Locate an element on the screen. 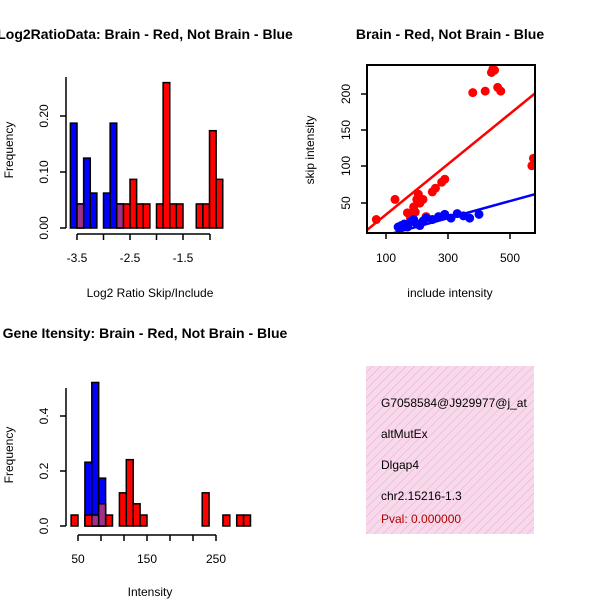 This screenshot has height=600, width=600. scatter-chart-title: Brain - Red, Not Brain - Blue is located at coordinates (450, 34).